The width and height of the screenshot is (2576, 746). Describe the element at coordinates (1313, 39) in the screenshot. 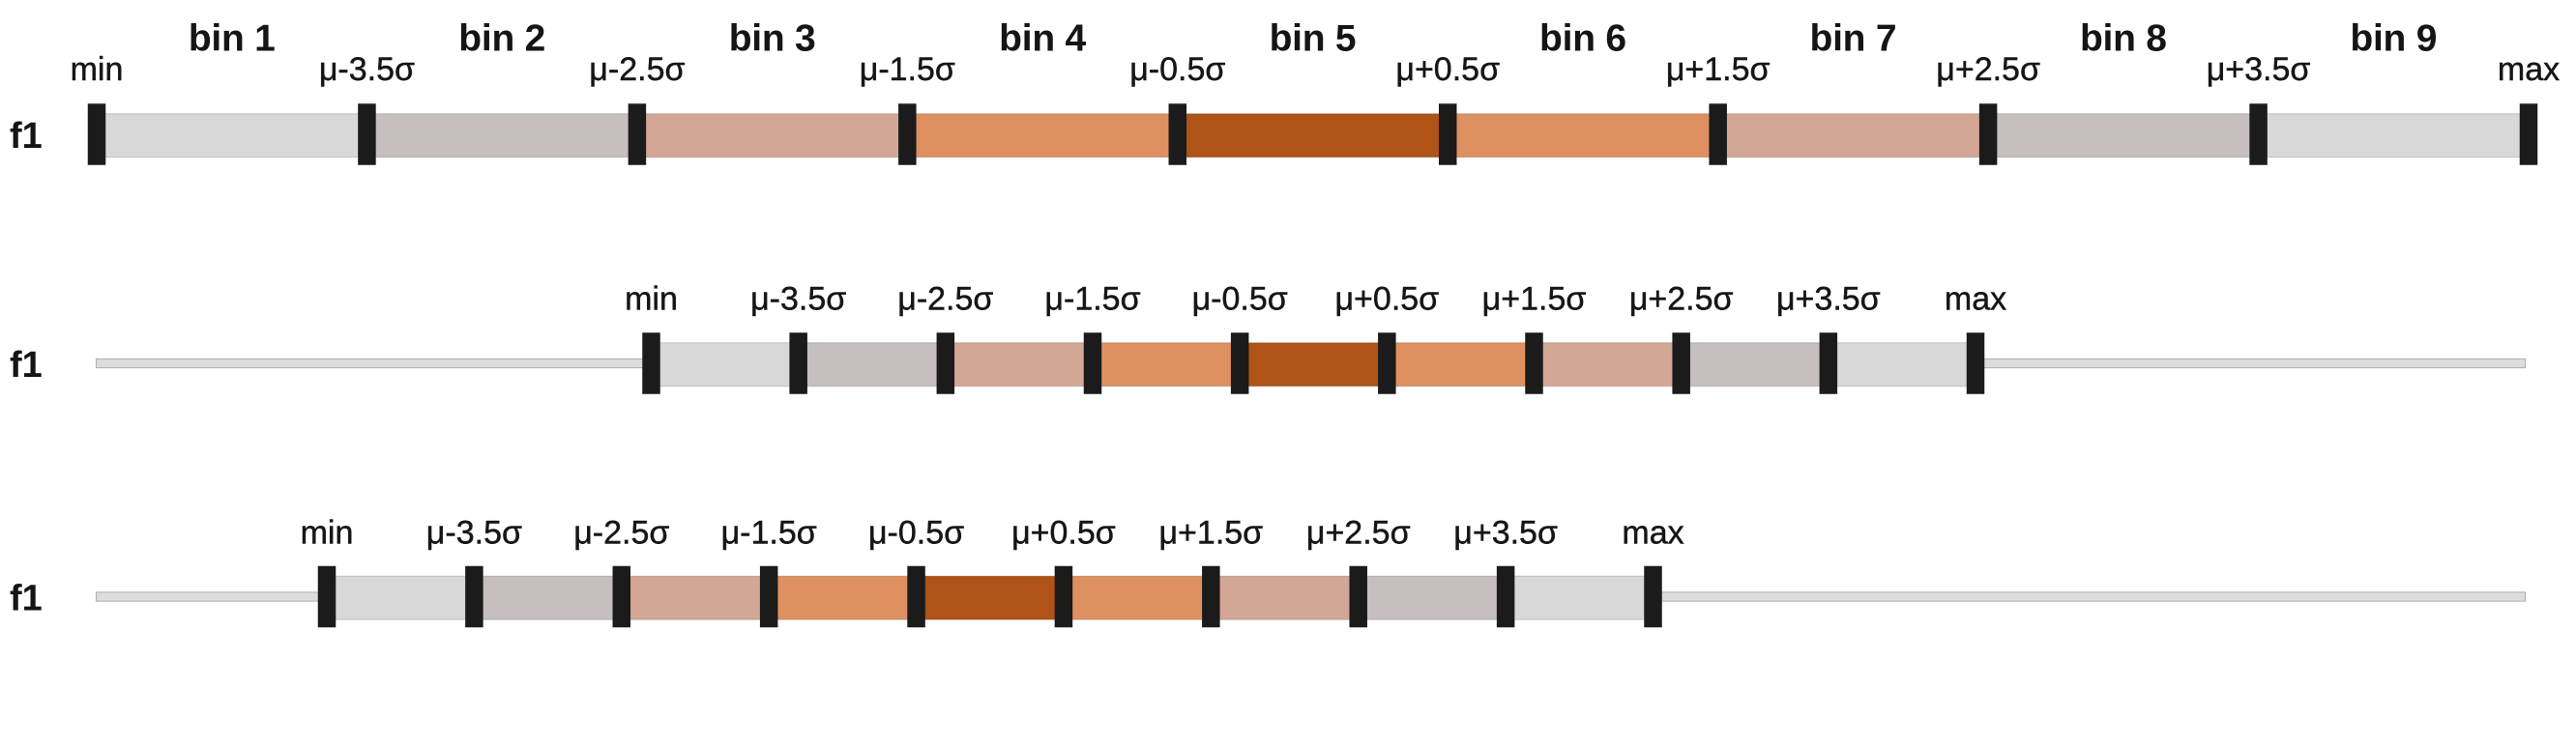

I see `svg-text: bin 5` at that location.